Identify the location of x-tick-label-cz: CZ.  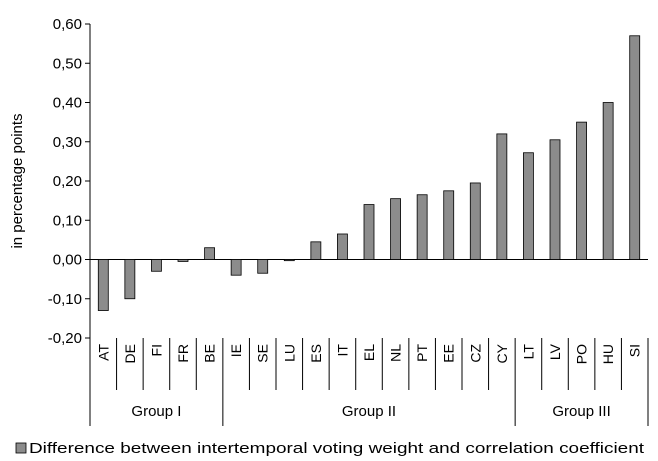
(475, 353).